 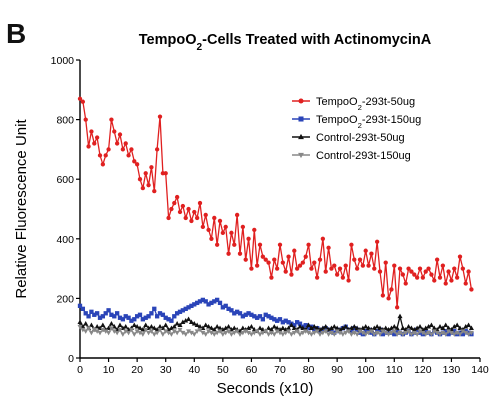 What do you see at coordinates (80, 370) in the screenshot?
I see `x-tick-label: 0` at bounding box center [80, 370].